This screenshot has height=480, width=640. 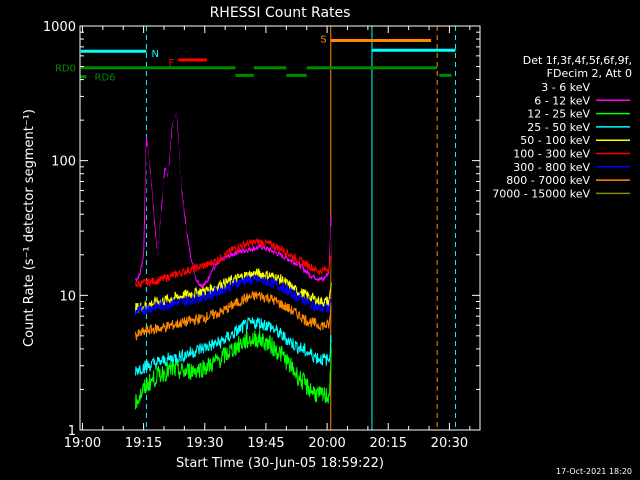 I want to click on x-tick-label: 19:45, so click(x=265, y=443).